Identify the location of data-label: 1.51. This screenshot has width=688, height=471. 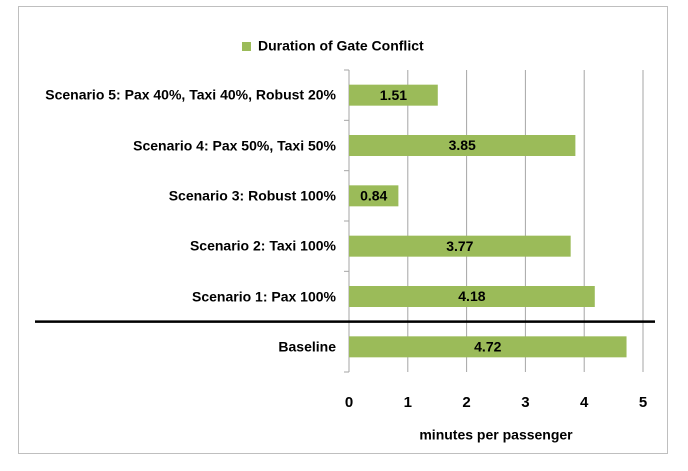
(393, 95).